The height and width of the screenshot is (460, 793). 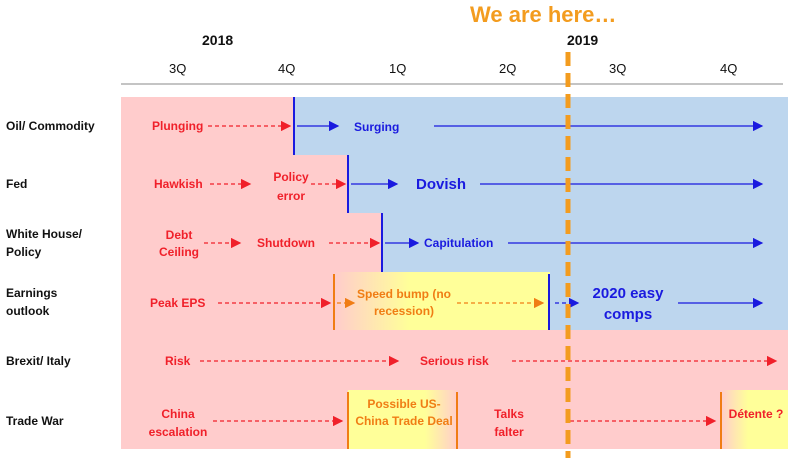 I want to click on year-2019: 2019, so click(x=583, y=40).